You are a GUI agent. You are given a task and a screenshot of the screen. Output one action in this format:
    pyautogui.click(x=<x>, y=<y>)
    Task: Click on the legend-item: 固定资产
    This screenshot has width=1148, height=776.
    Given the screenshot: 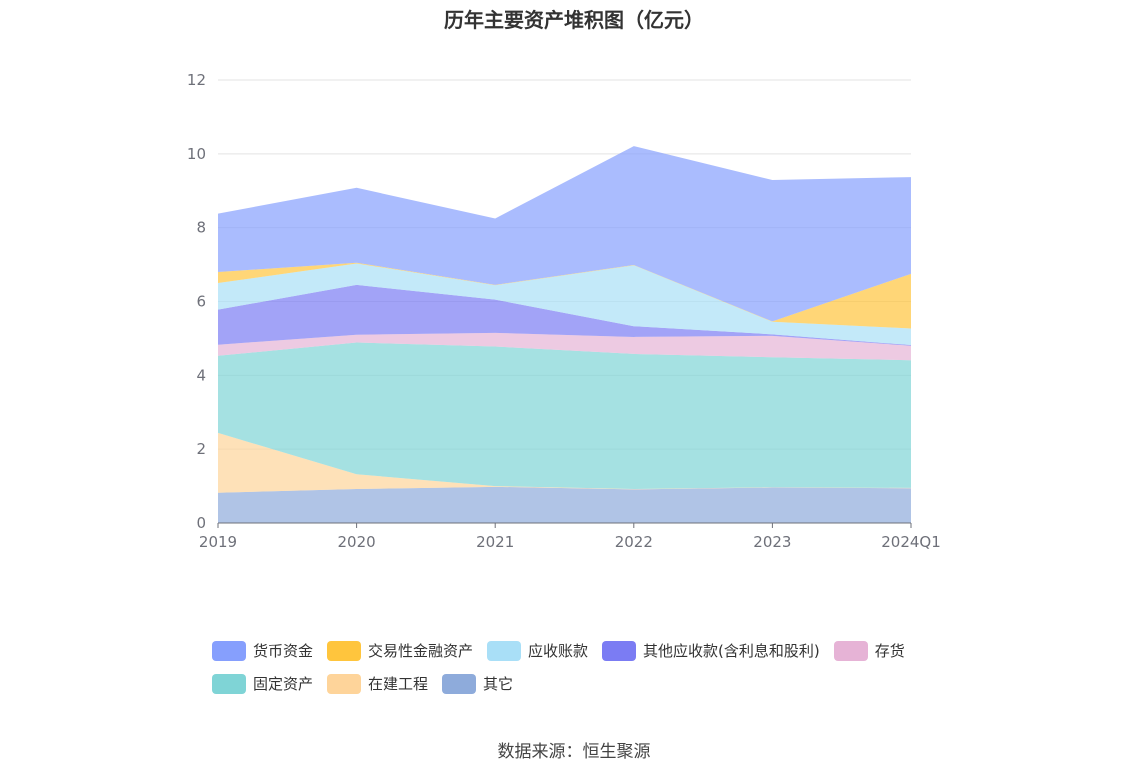 What is the action you would take?
    pyautogui.click(x=262, y=683)
    